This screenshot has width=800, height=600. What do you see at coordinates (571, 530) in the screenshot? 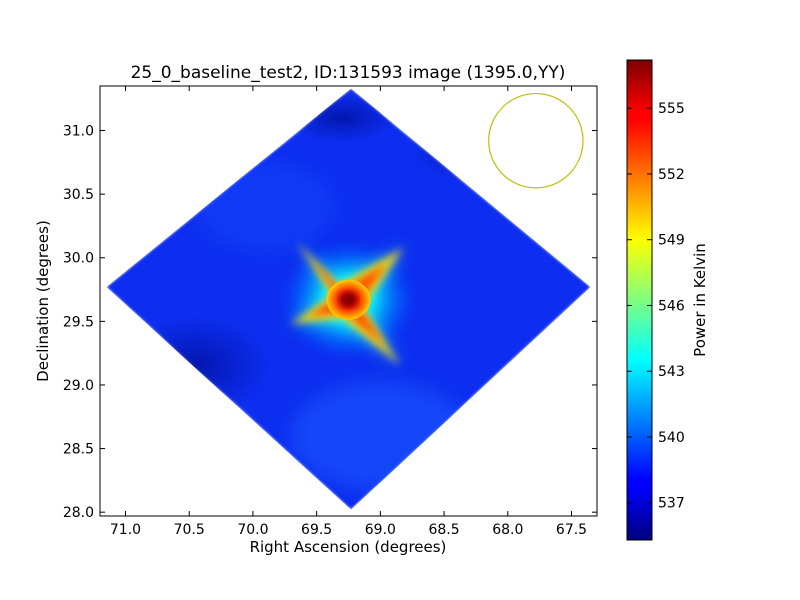
I see `x-tick-label: 67.5` at bounding box center [571, 530].